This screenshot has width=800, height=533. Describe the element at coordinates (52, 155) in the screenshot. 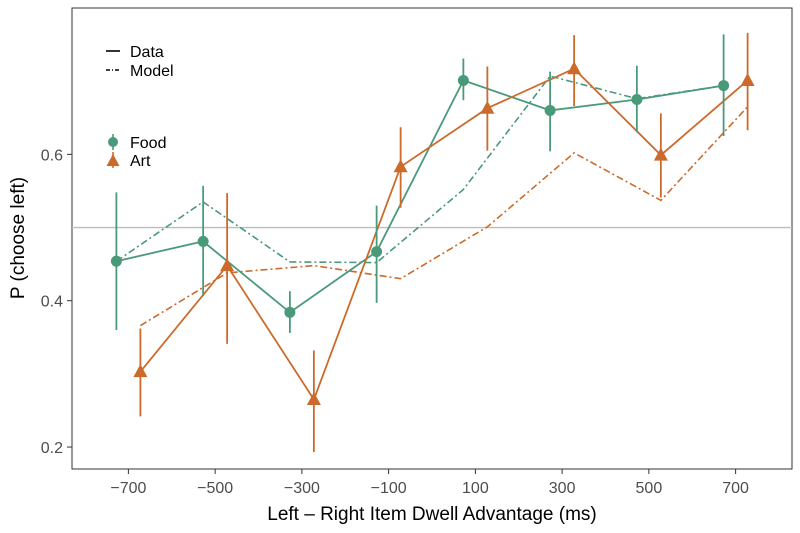

I see `y-tick-label: 0.6` at that location.